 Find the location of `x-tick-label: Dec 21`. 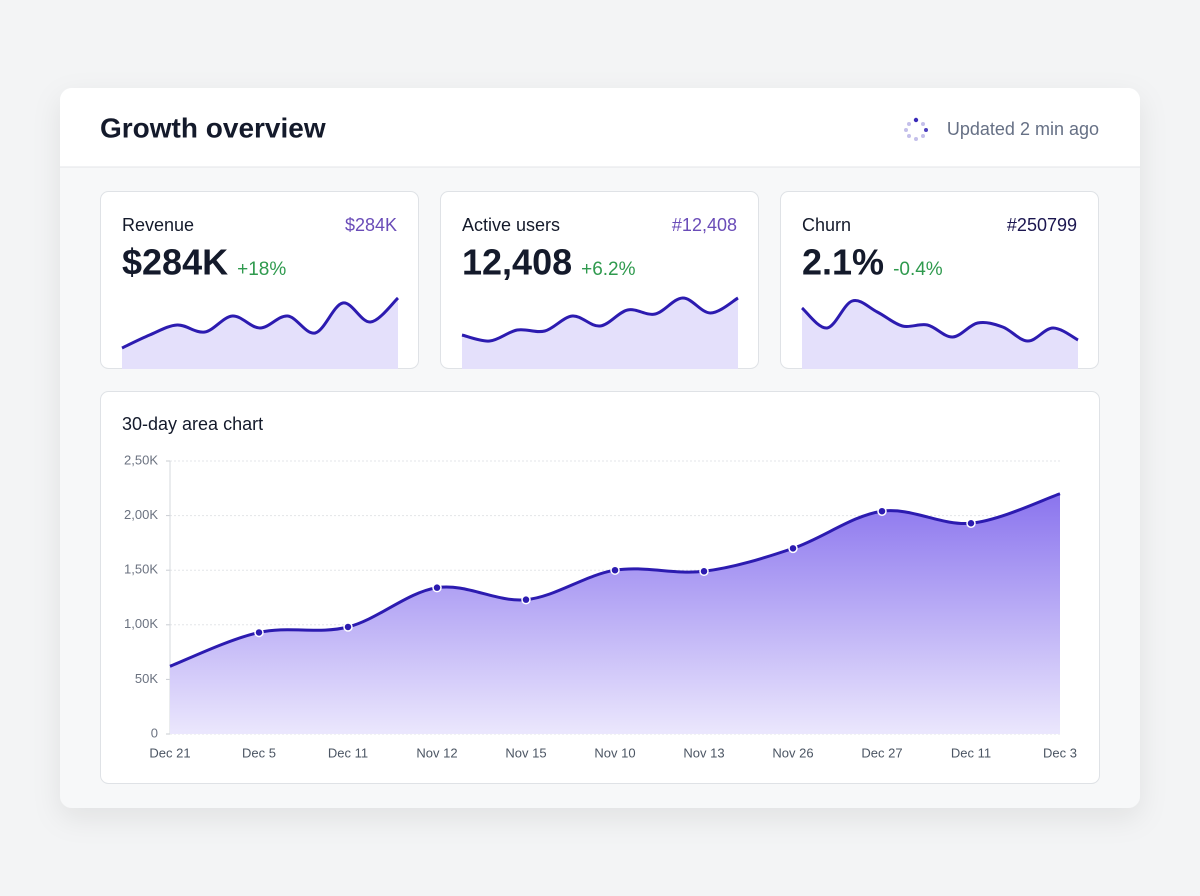

x-tick-label: Dec 21 is located at coordinates (169, 752).